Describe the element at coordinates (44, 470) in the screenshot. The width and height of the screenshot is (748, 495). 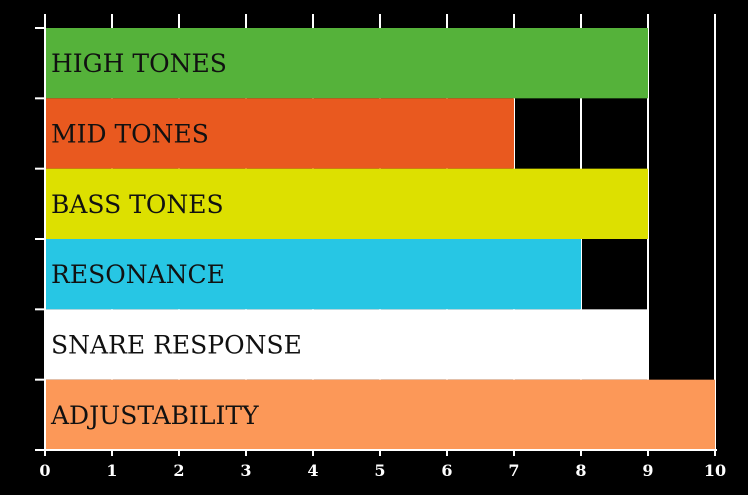
I see `x-tick-label-0: 0` at that location.